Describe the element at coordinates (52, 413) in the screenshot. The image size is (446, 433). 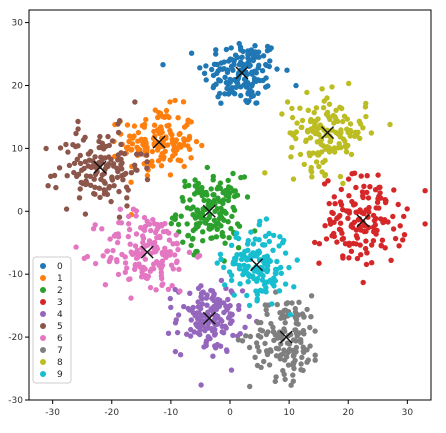
I see `x-tick-label: -30` at that location.